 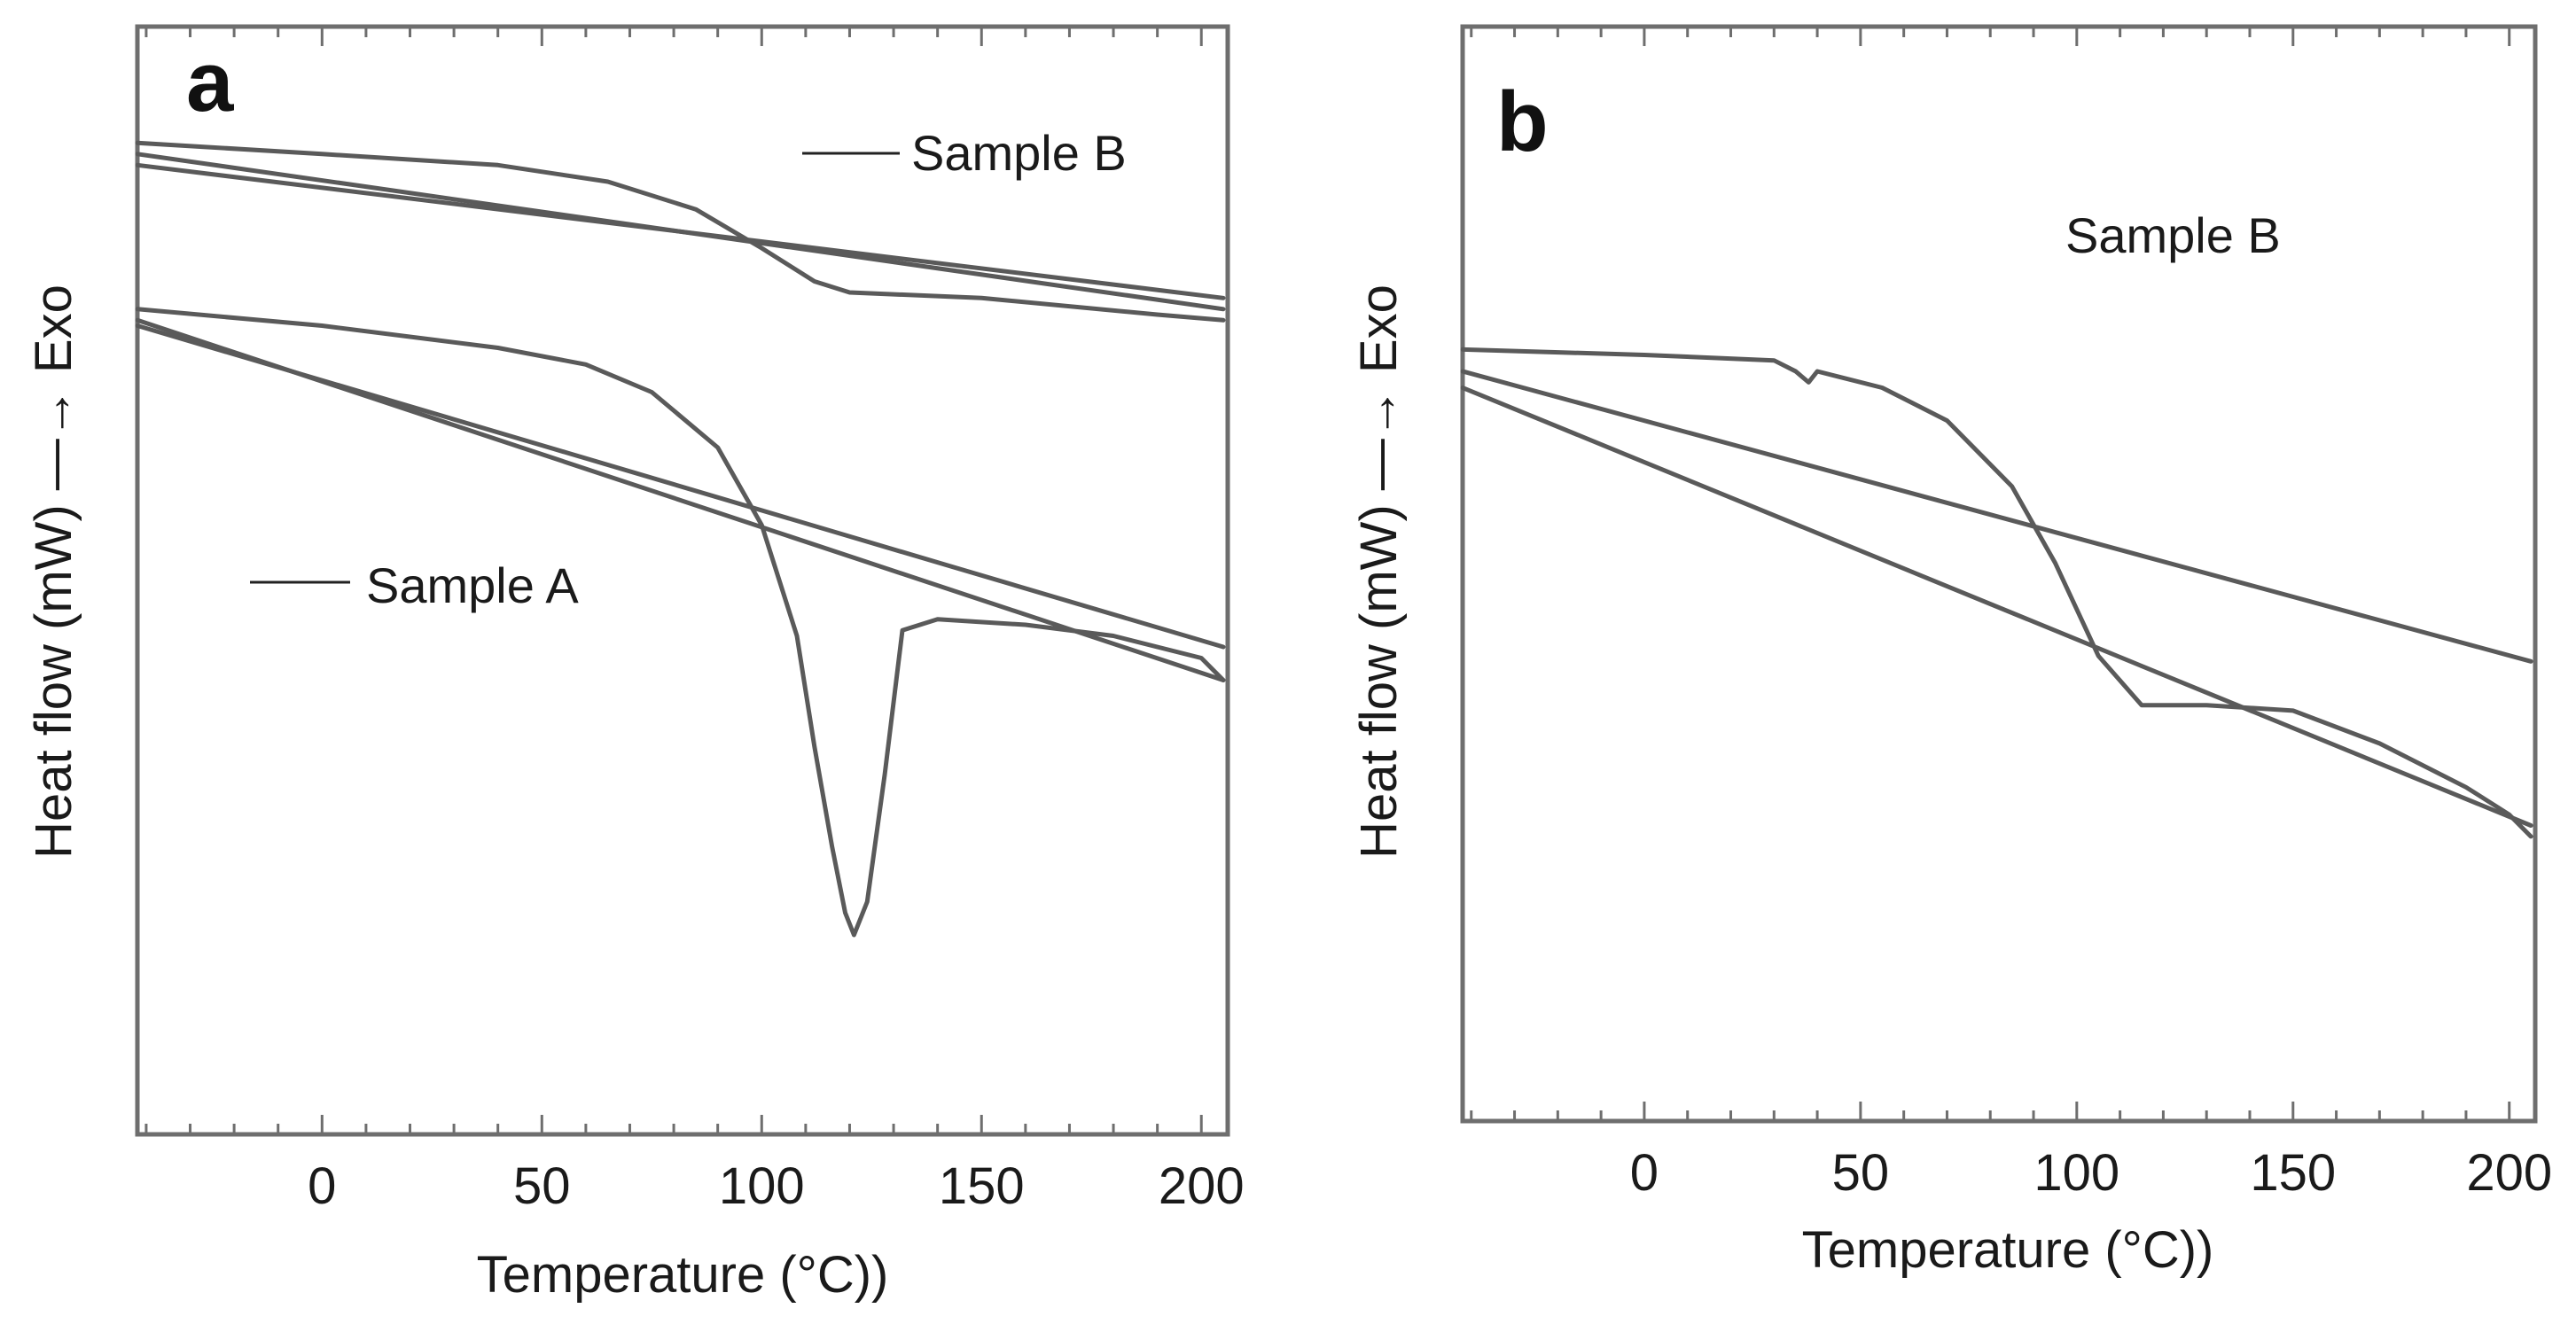 I want to click on panel-b-x-axis-label: Temperature (°C)), so click(x=2008, y=1250).